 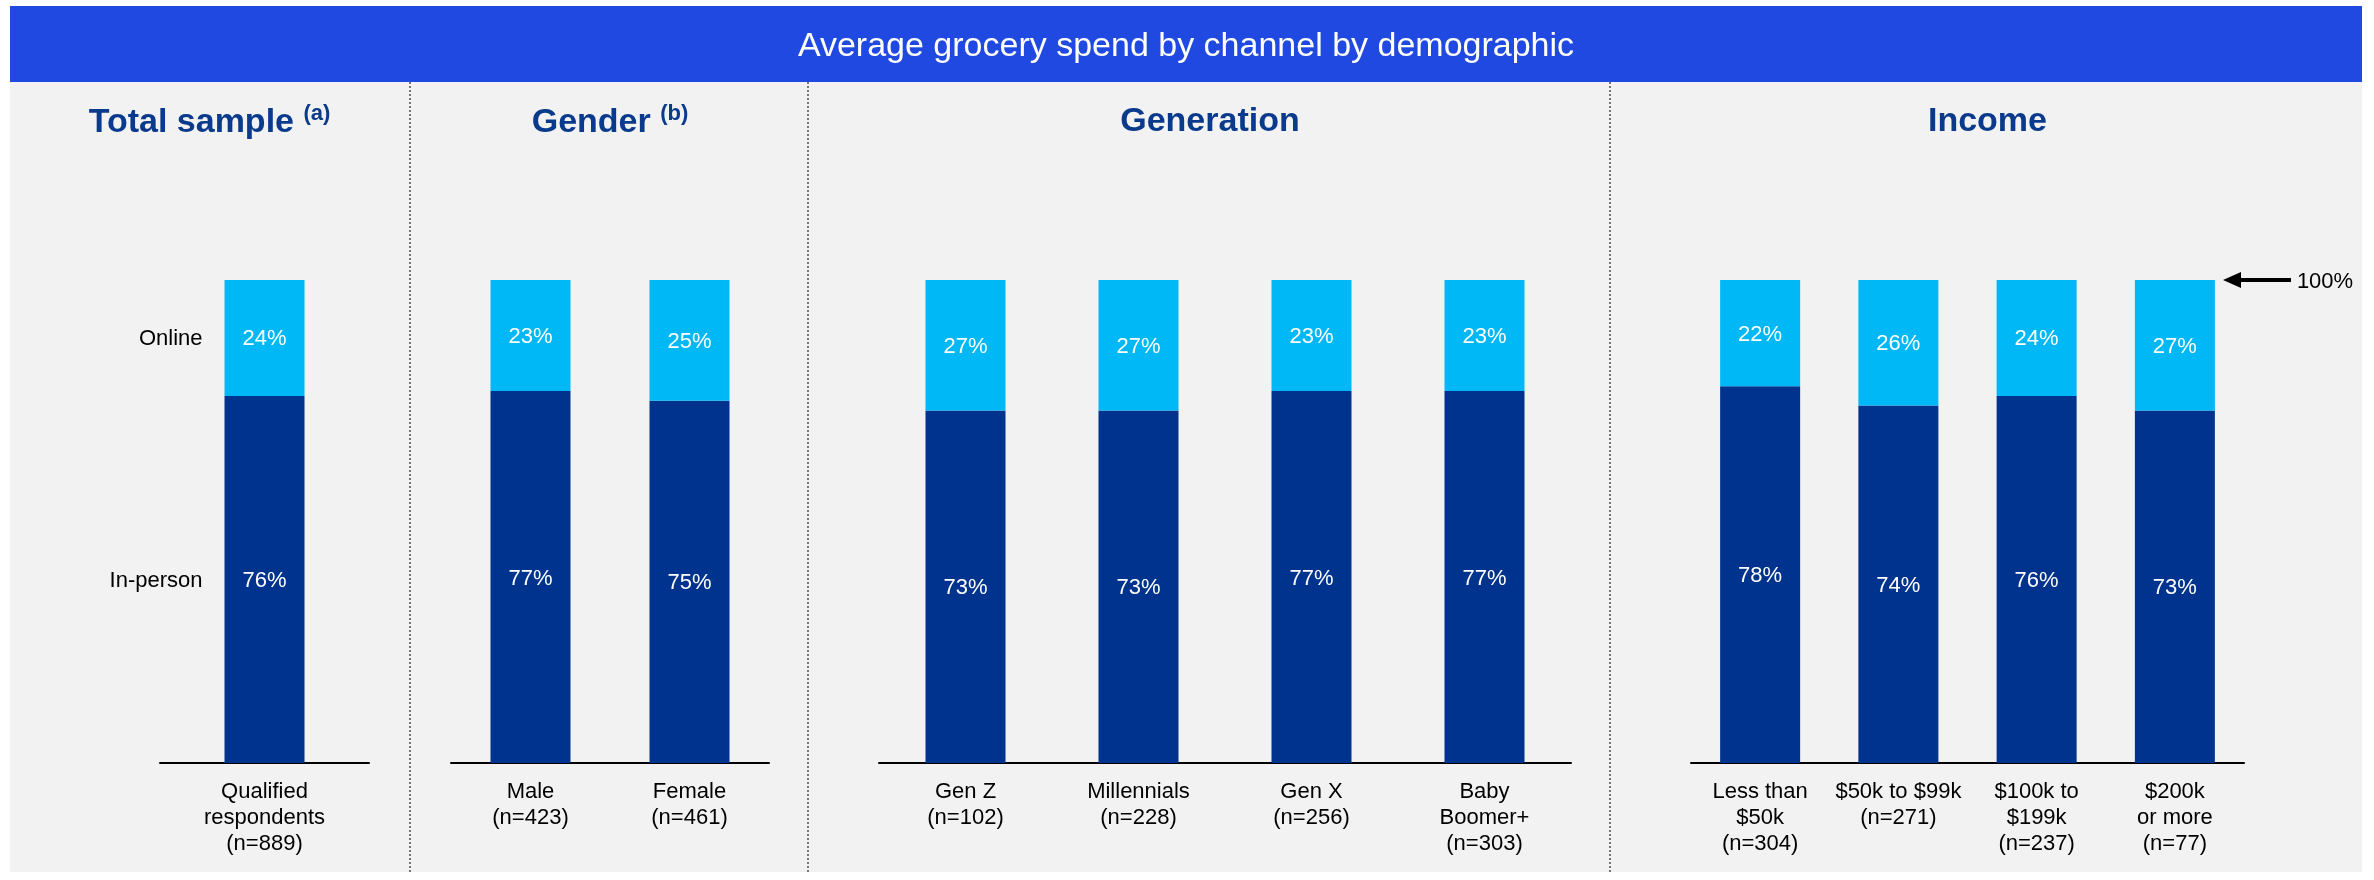 I want to click on text: 100%, so click(x=2325, y=280).